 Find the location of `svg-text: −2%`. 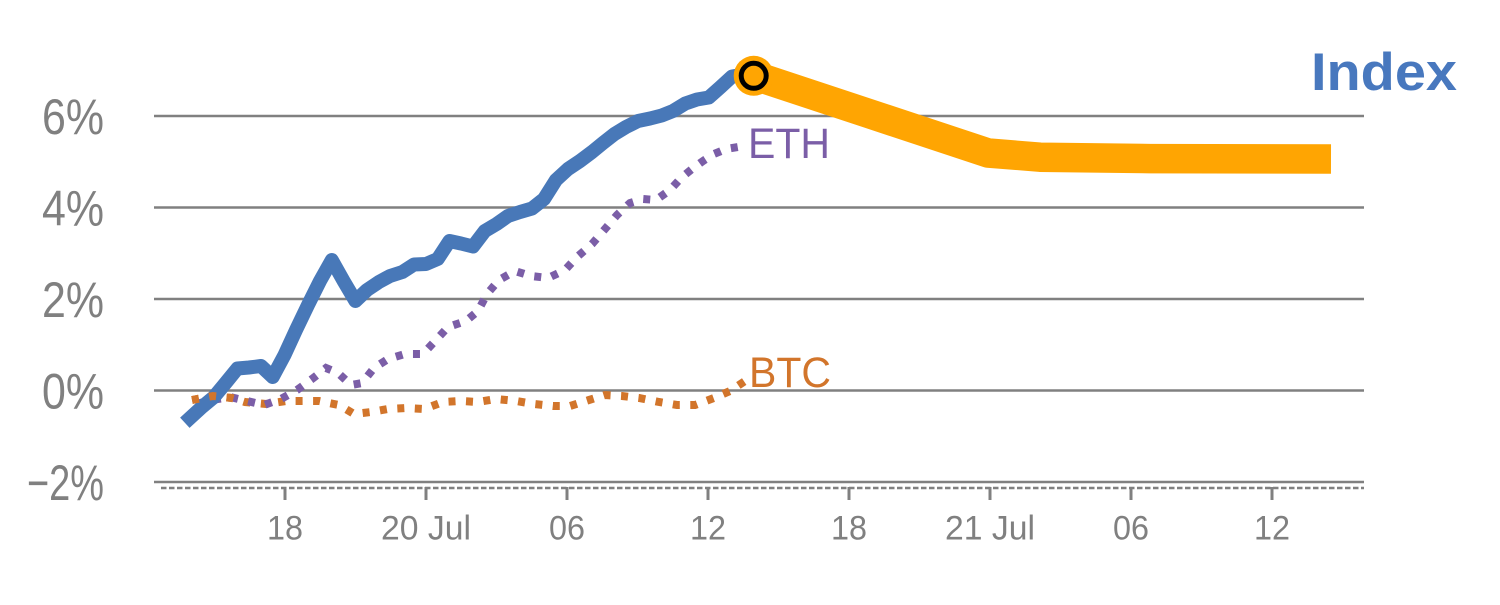

svg-text: −2% is located at coordinates (65, 483).